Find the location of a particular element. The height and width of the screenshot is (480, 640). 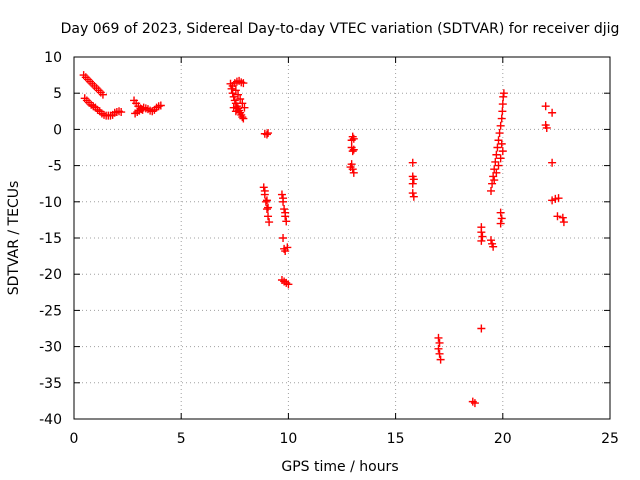

y-tick-label: -10 is located at coordinates (50, 203).